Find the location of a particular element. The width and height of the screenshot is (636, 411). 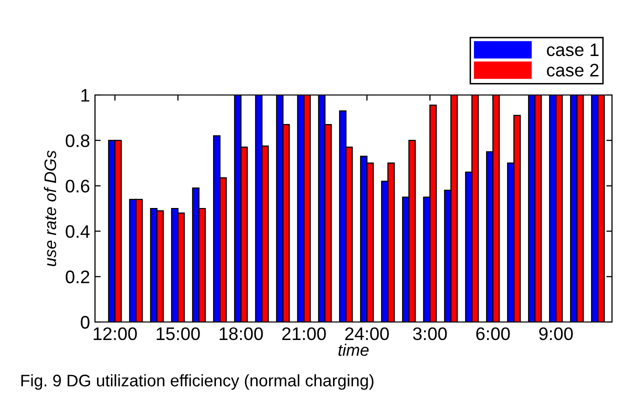

x-axis-title: time is located at coordinates (353, 350).